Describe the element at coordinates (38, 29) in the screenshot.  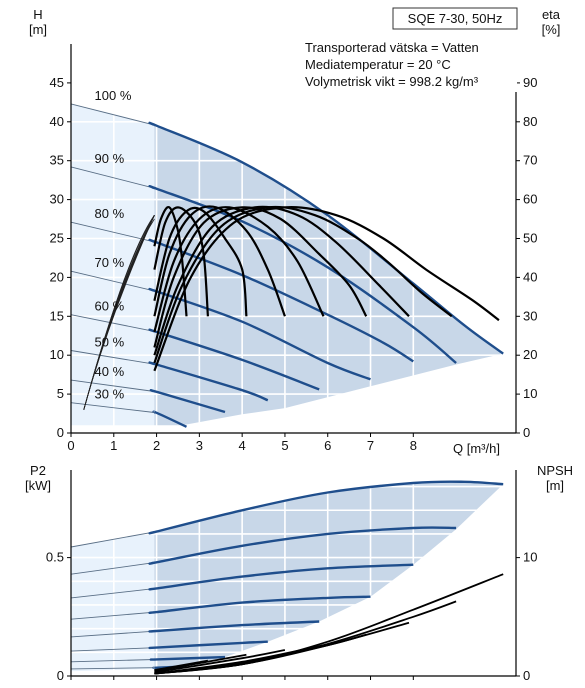
I see `y-left-unit: [m]` at that location.